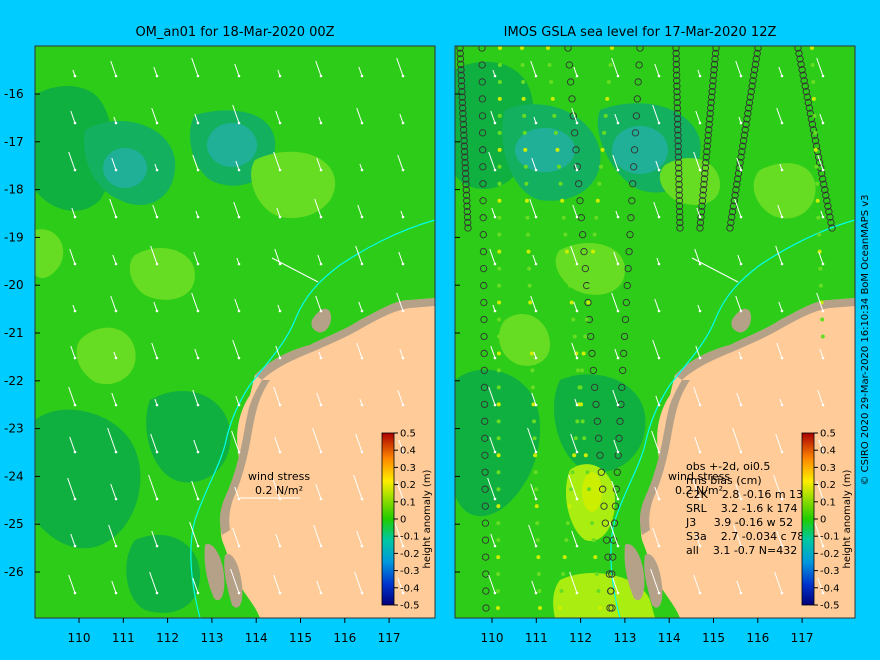  I want to click on lon-tick-label: 112, so click(167, 638).